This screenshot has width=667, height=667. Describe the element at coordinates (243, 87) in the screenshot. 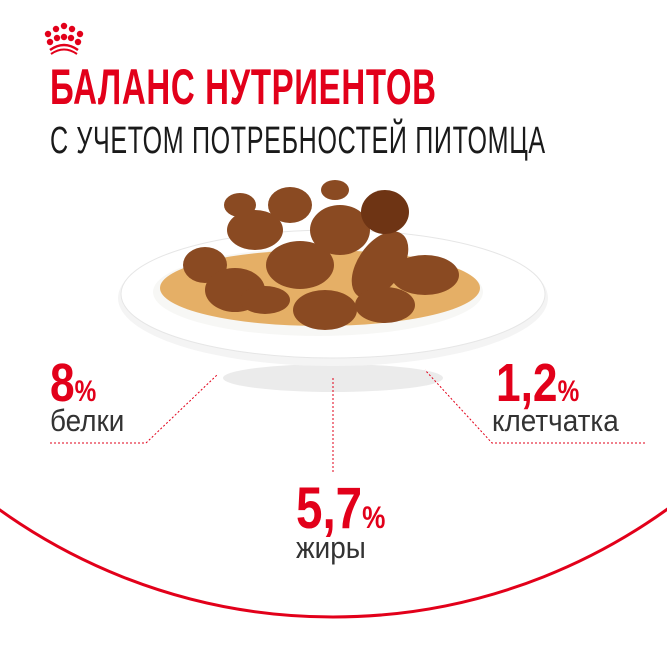

I see `page-title: БАЛАНС НУТРИЕНТОВ` at that location.